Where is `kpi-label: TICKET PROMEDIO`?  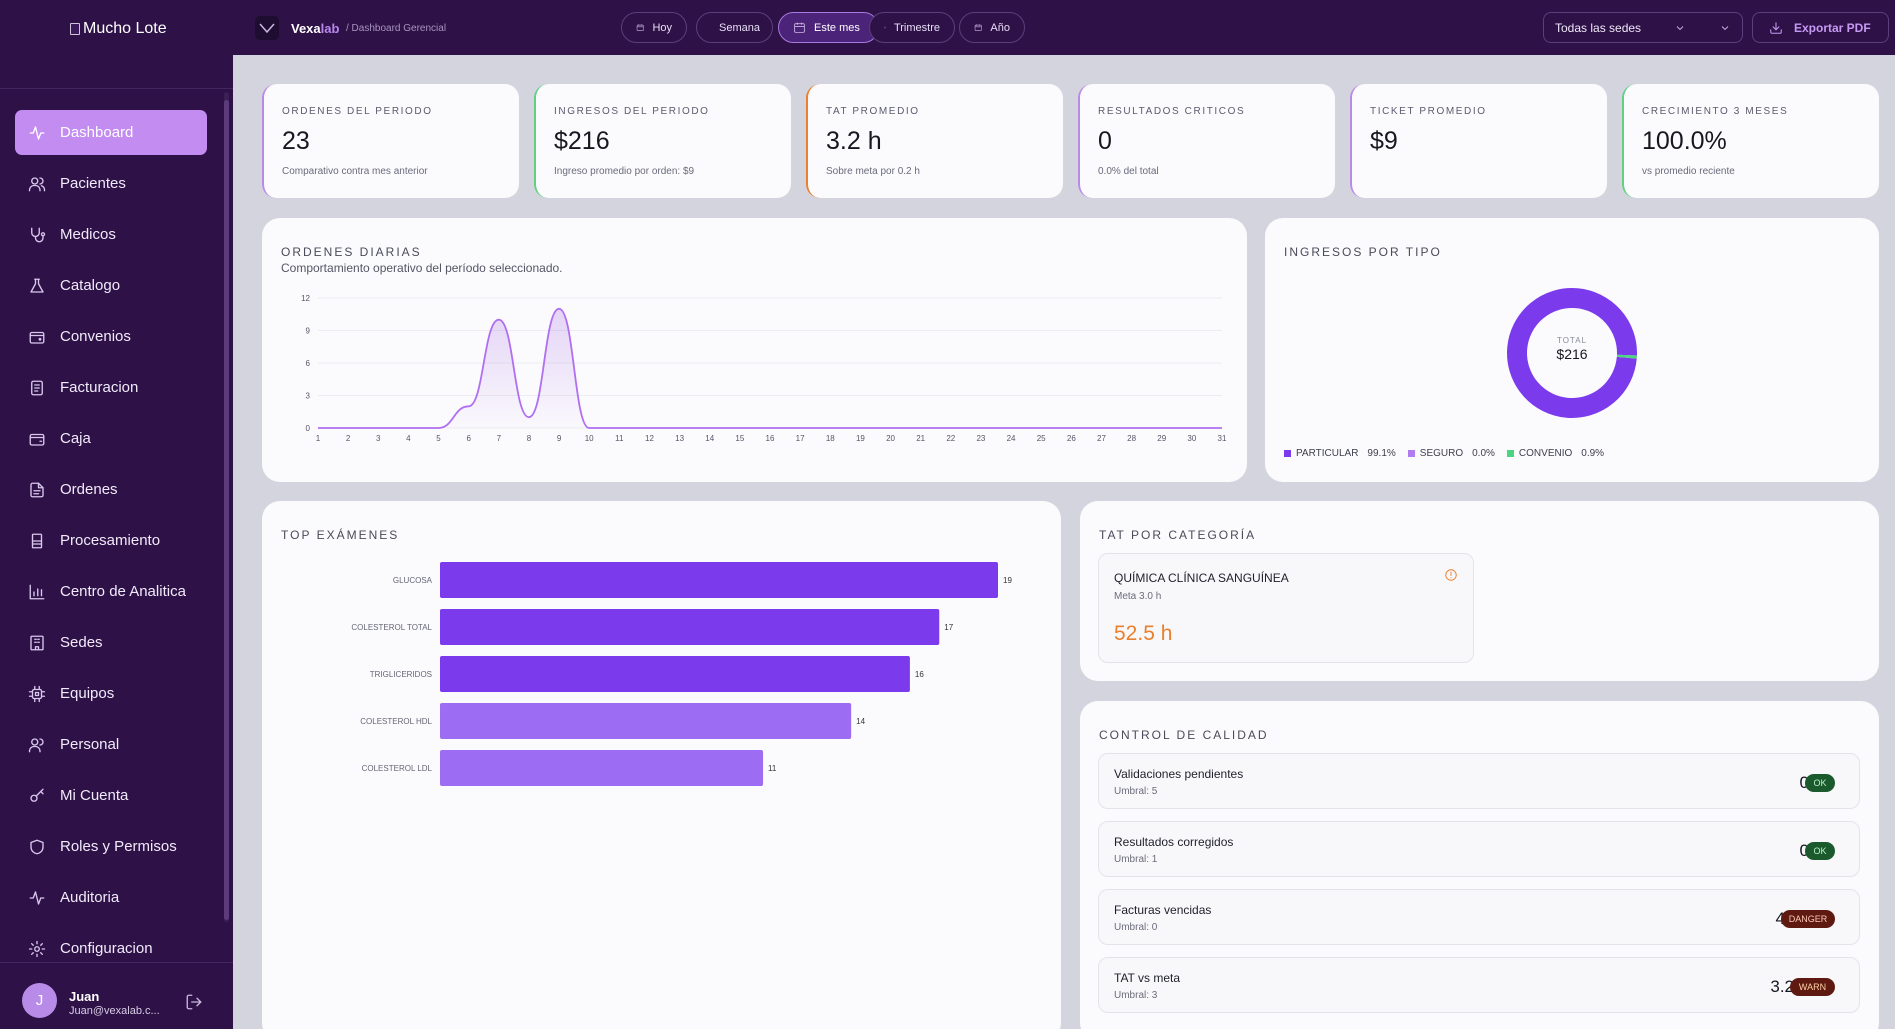
kpi-label: TICKET PROMEDIO is located at coordinates (1428, 111).